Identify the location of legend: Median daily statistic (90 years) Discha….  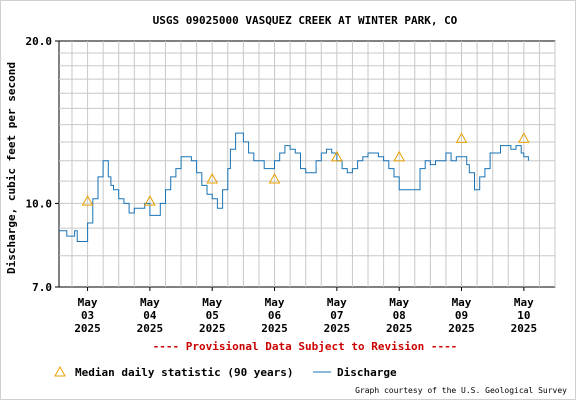
(225, 372).